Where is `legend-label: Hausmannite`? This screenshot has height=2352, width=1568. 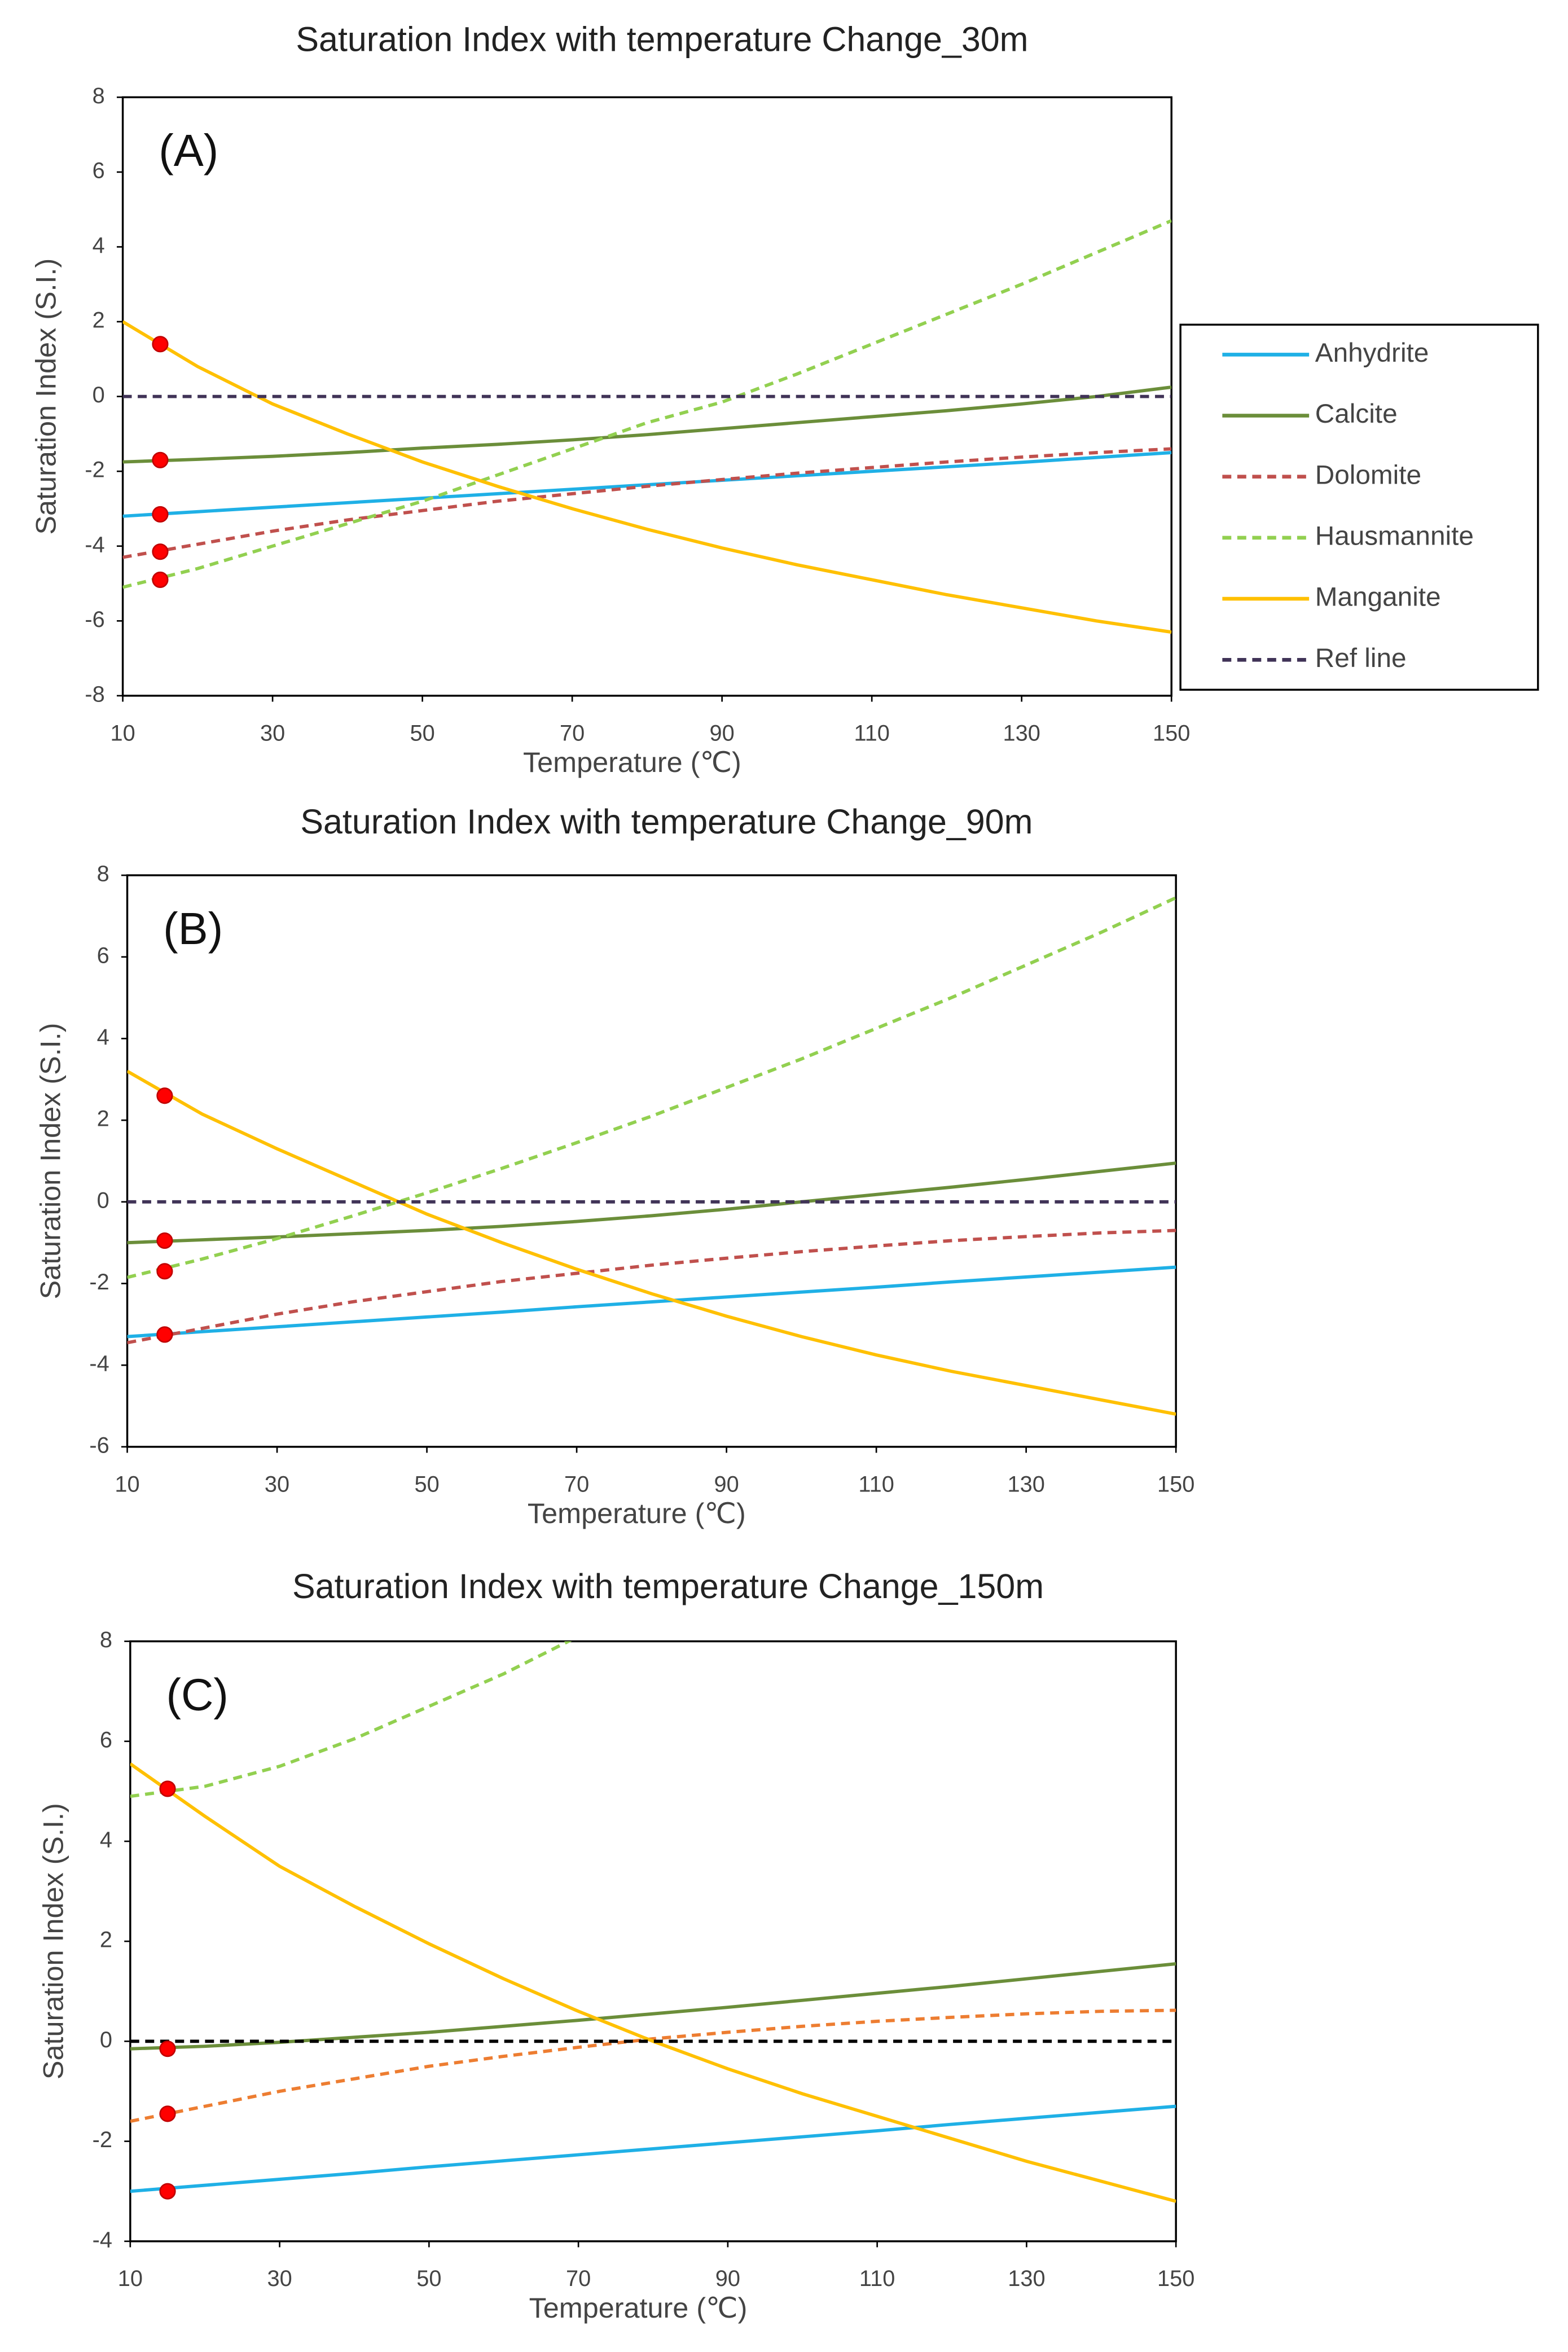 legend-label: Hausmannite is located at coordinates (1395, 536).